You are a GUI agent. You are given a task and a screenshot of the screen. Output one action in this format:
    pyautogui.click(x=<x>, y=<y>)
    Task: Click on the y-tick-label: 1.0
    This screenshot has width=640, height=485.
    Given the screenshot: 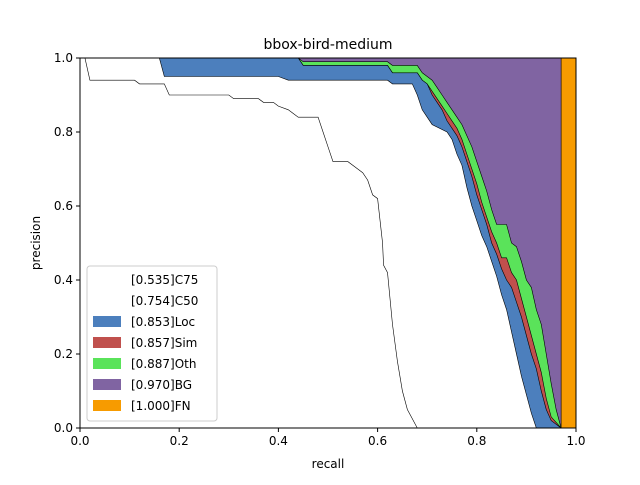 What is the action you would take?
    pyautogui.click(x=63, y=58)
    